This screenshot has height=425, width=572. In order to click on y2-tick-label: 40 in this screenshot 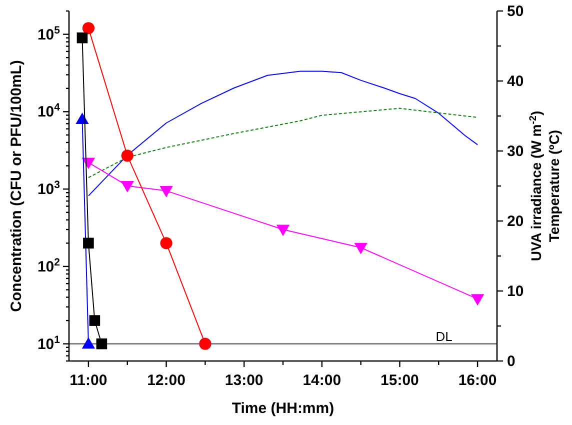, I will do `click(515, 81)`.